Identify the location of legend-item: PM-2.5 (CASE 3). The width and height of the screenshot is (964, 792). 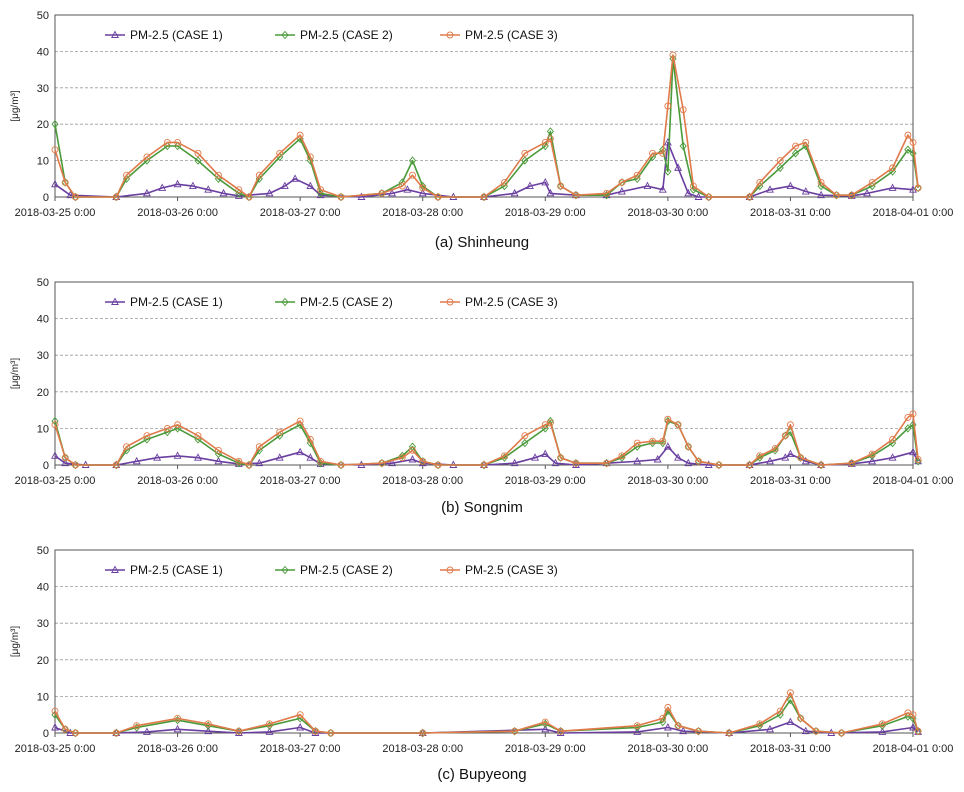
(499, 35).